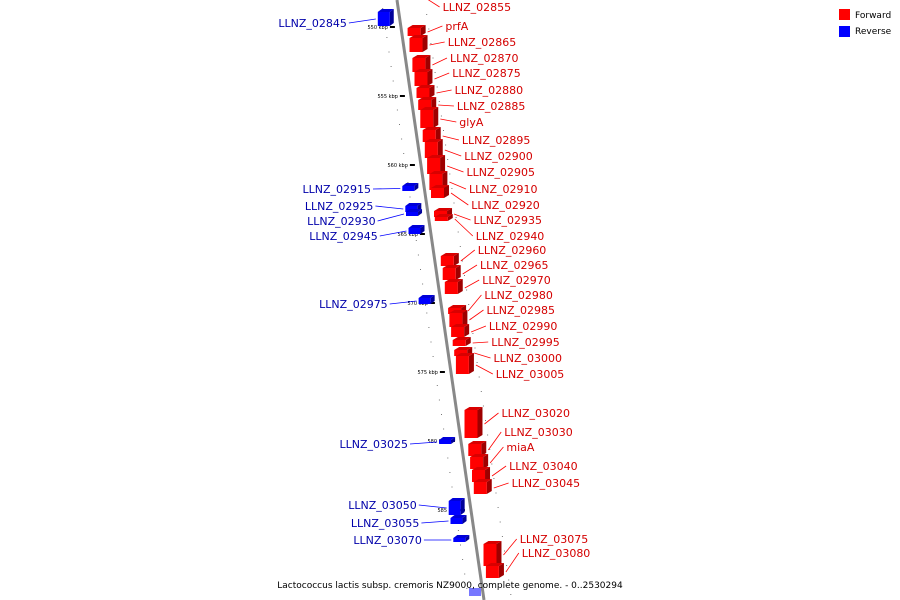  I want to click on forward-gene-label: LLNZ_03075, so click(554, 539).